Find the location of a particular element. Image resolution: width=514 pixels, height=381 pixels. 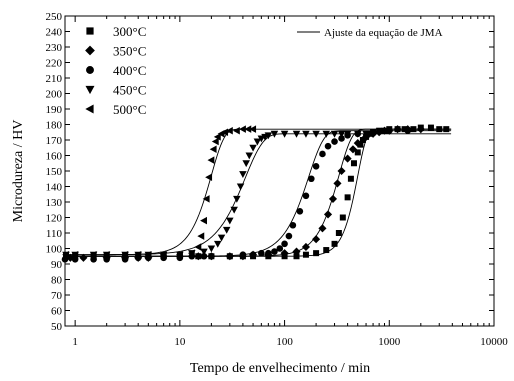

y-tick-label: 180 is located at coordinates (54, 126).